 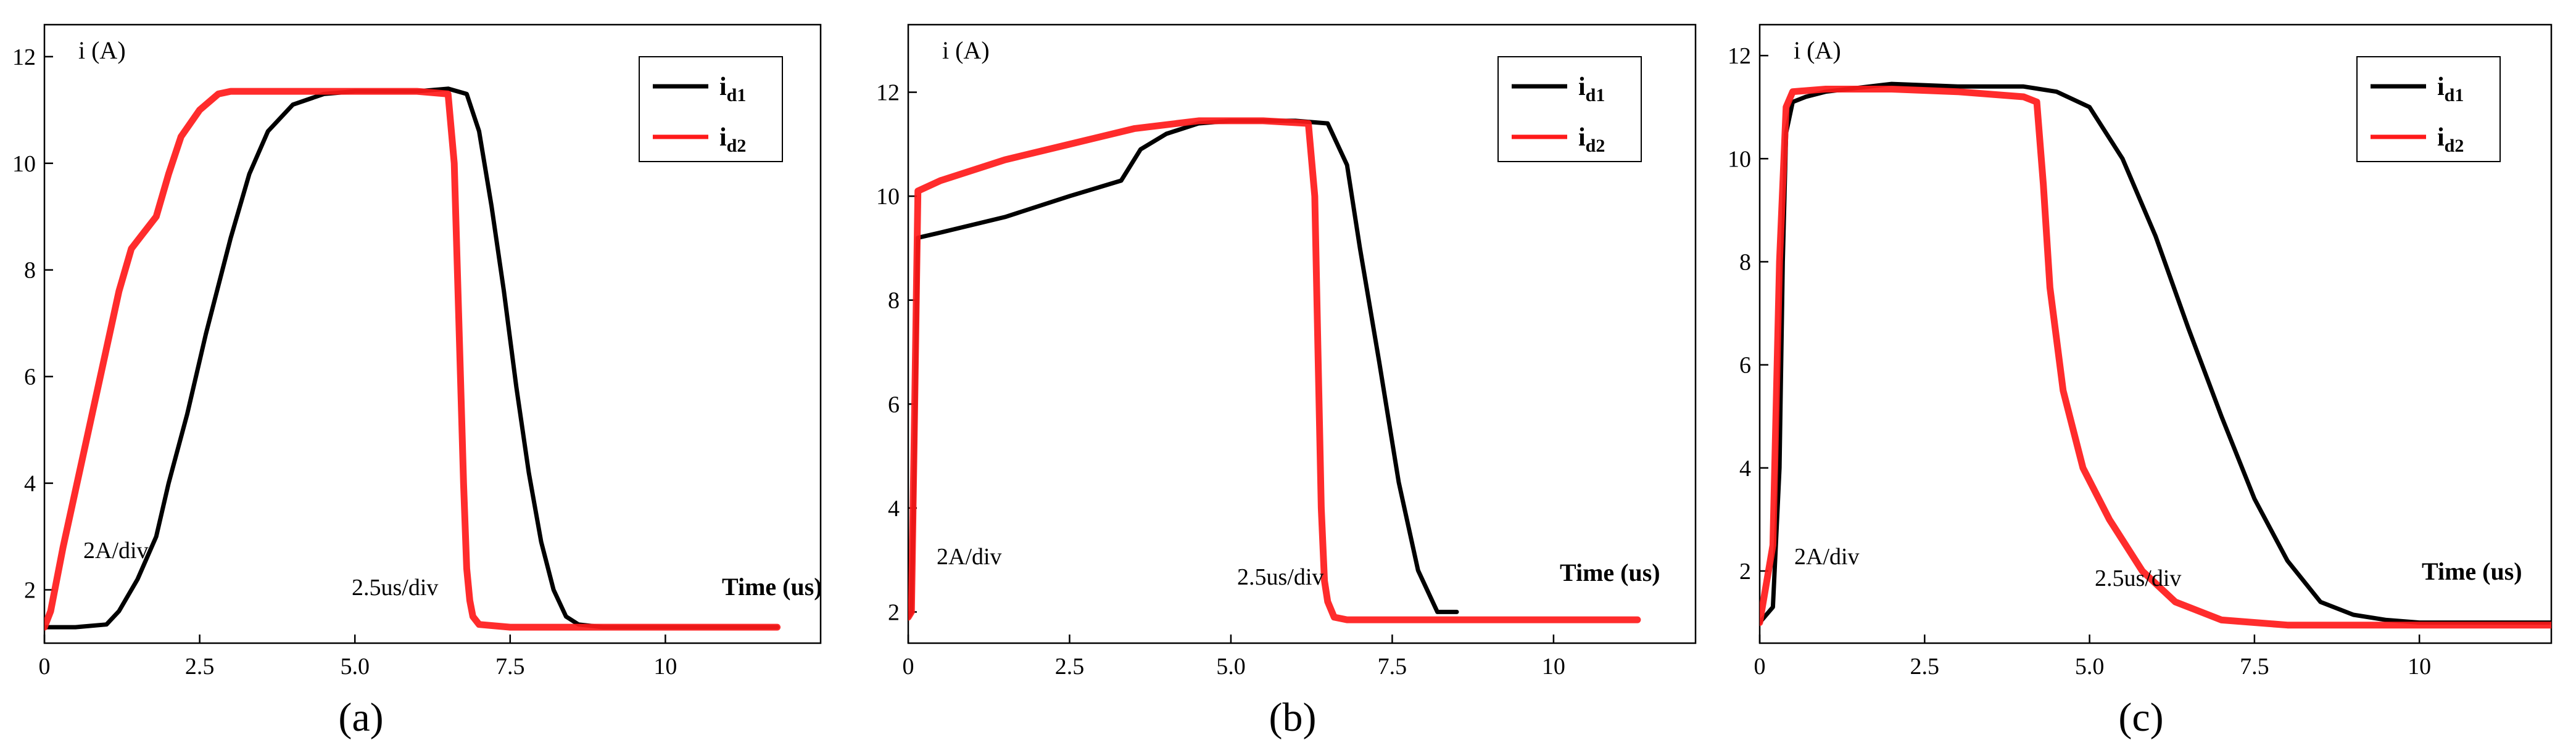 I want to click on panel-label: (b), so click(x=1293, y=717).